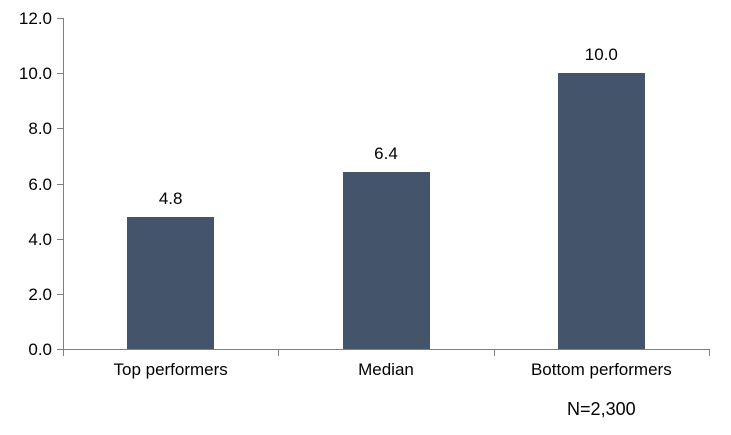  What do you see at coordinates (601, 211) in the screenshot?
I see `bar-bottom-performers` at bounding box center [601, 211].